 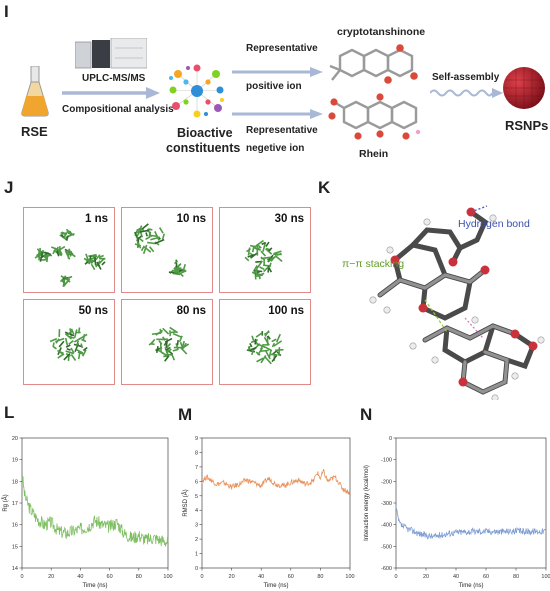 I want to click on positive-ion-label-1: Representative, so click(x=282, y=48).